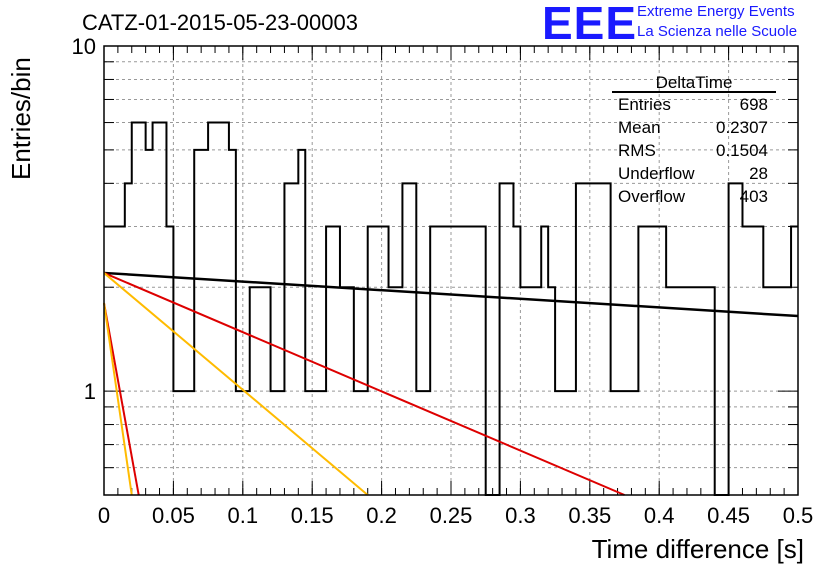 The height and width of the screenshot is (572, 836). Describe the element at coordinates (656, 173) in the screenshot. I see `stats-row-label: Underflow` at that location.